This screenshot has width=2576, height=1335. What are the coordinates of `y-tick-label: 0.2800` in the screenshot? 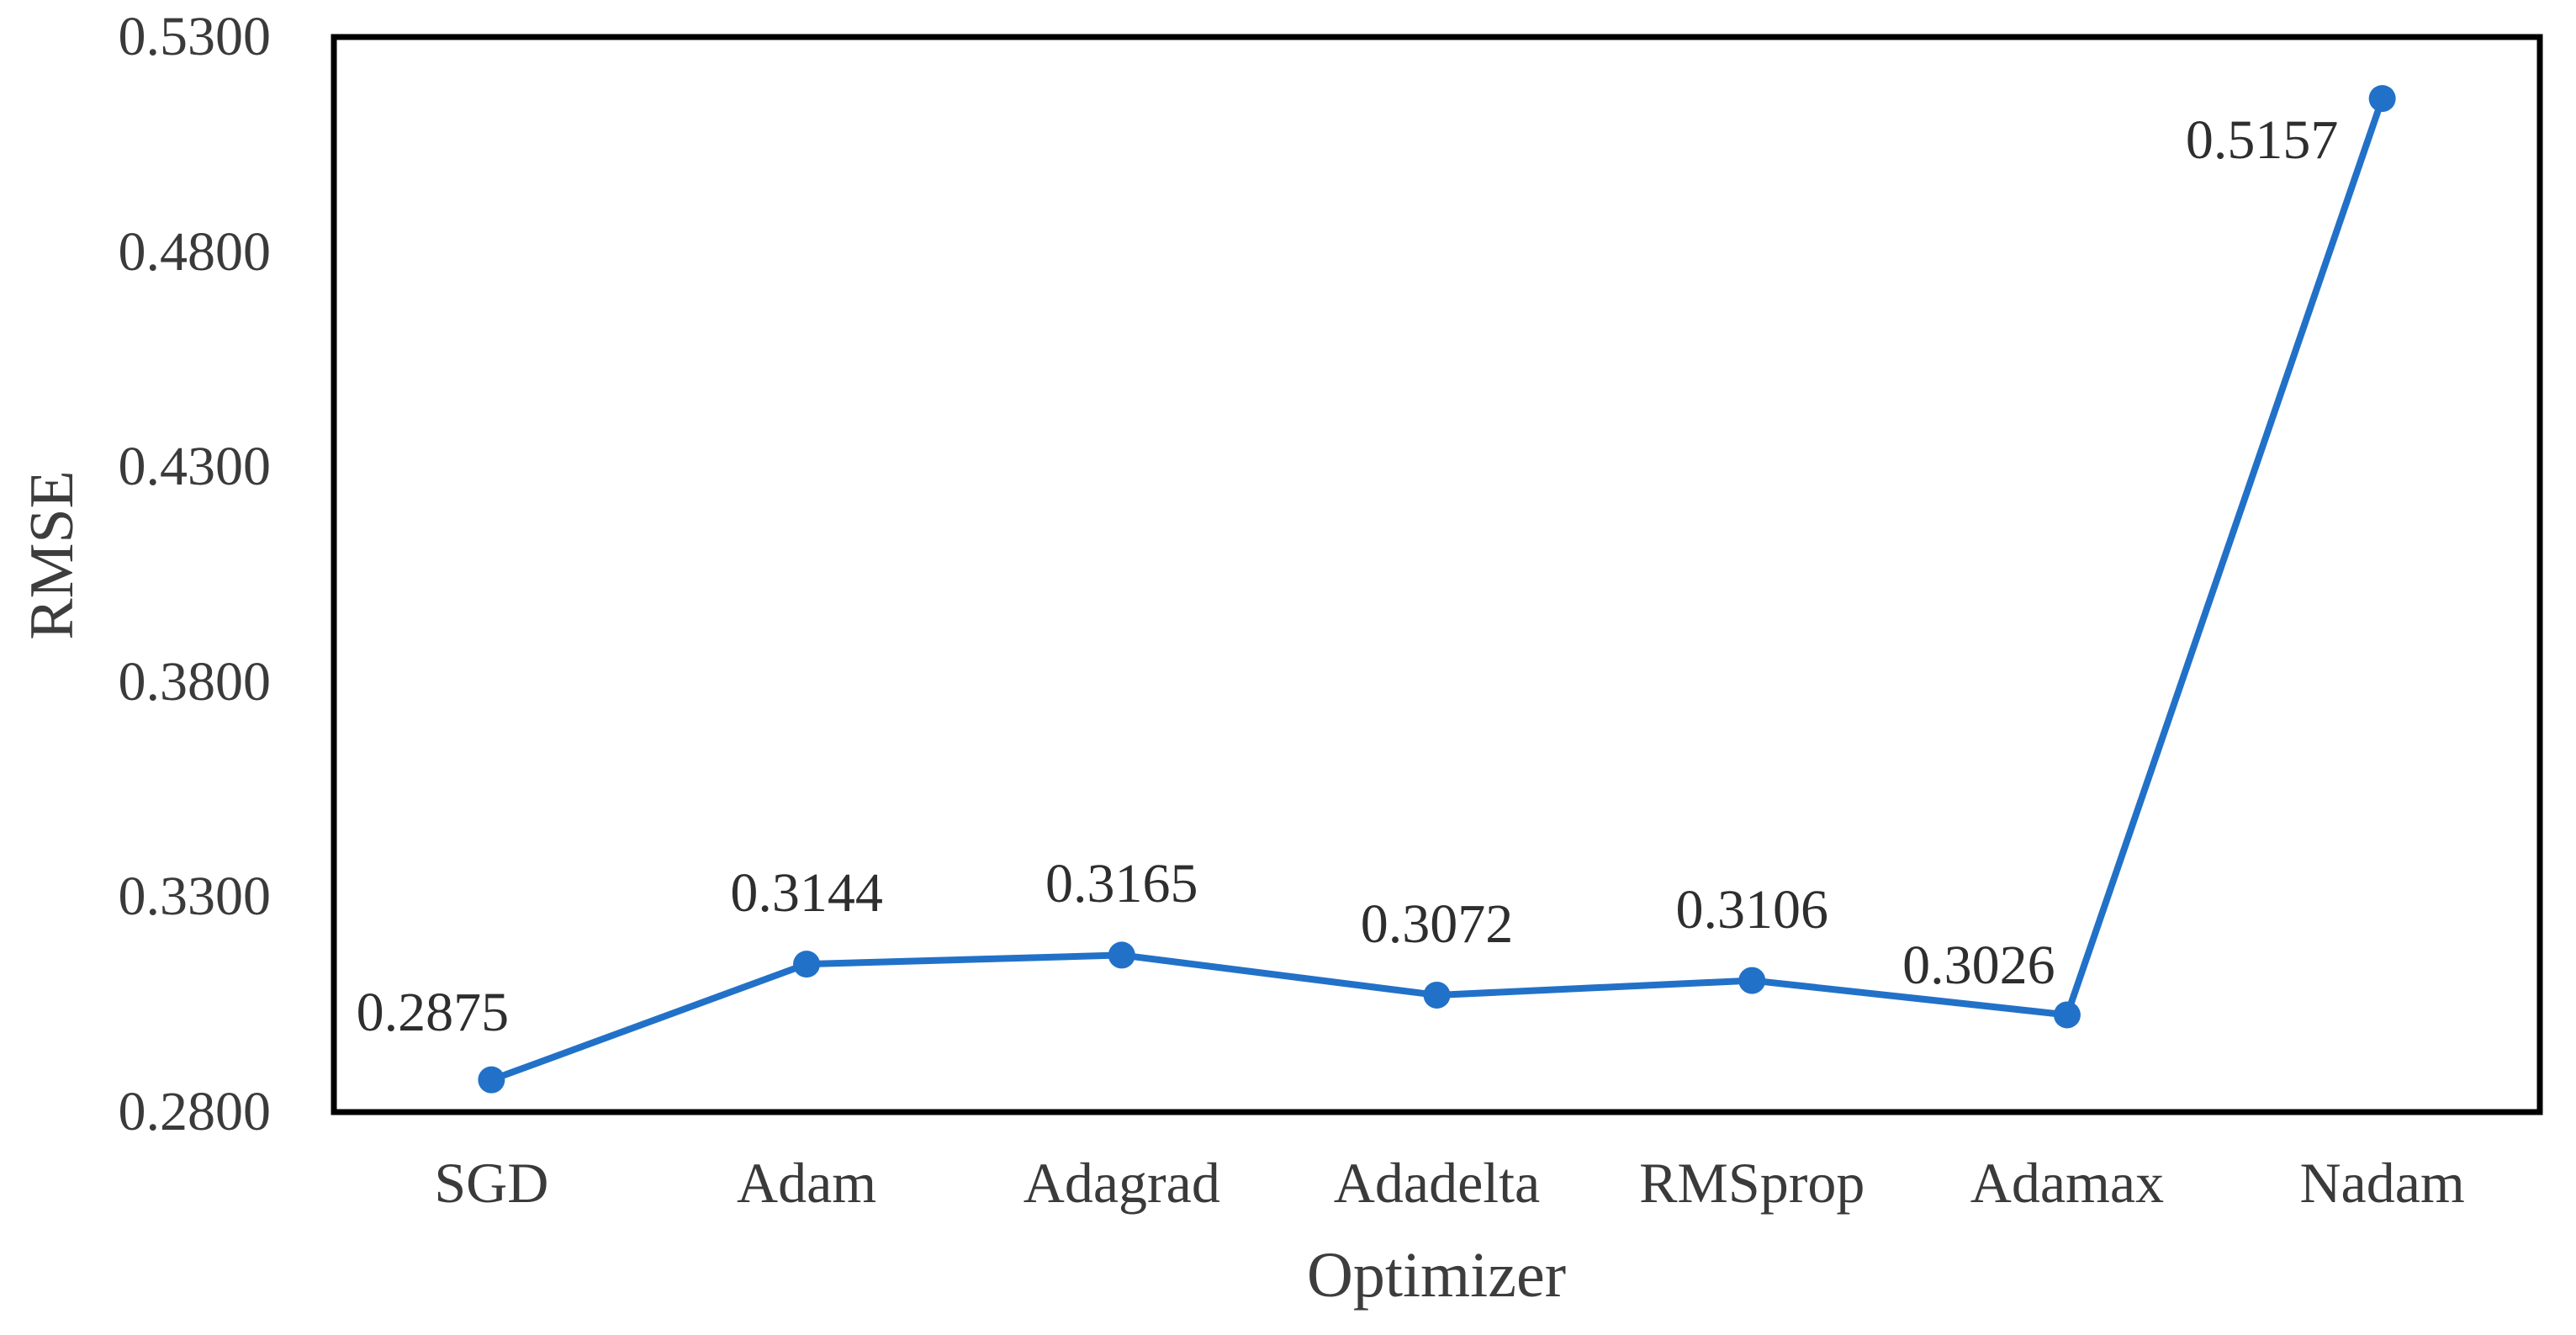 It's located at (195, 1111).